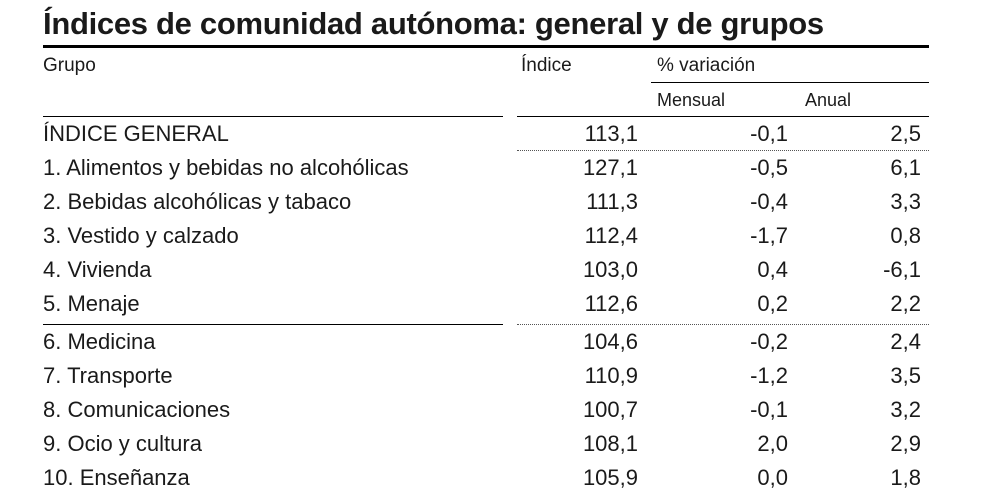 This screenshot has width=990, height=494. What do you see at coordinates (495, 409) in the screenshot?
I see `table-row: 8. Comunicaciones 100,7 -0,1 3,2` at bounding box center [495, 409].